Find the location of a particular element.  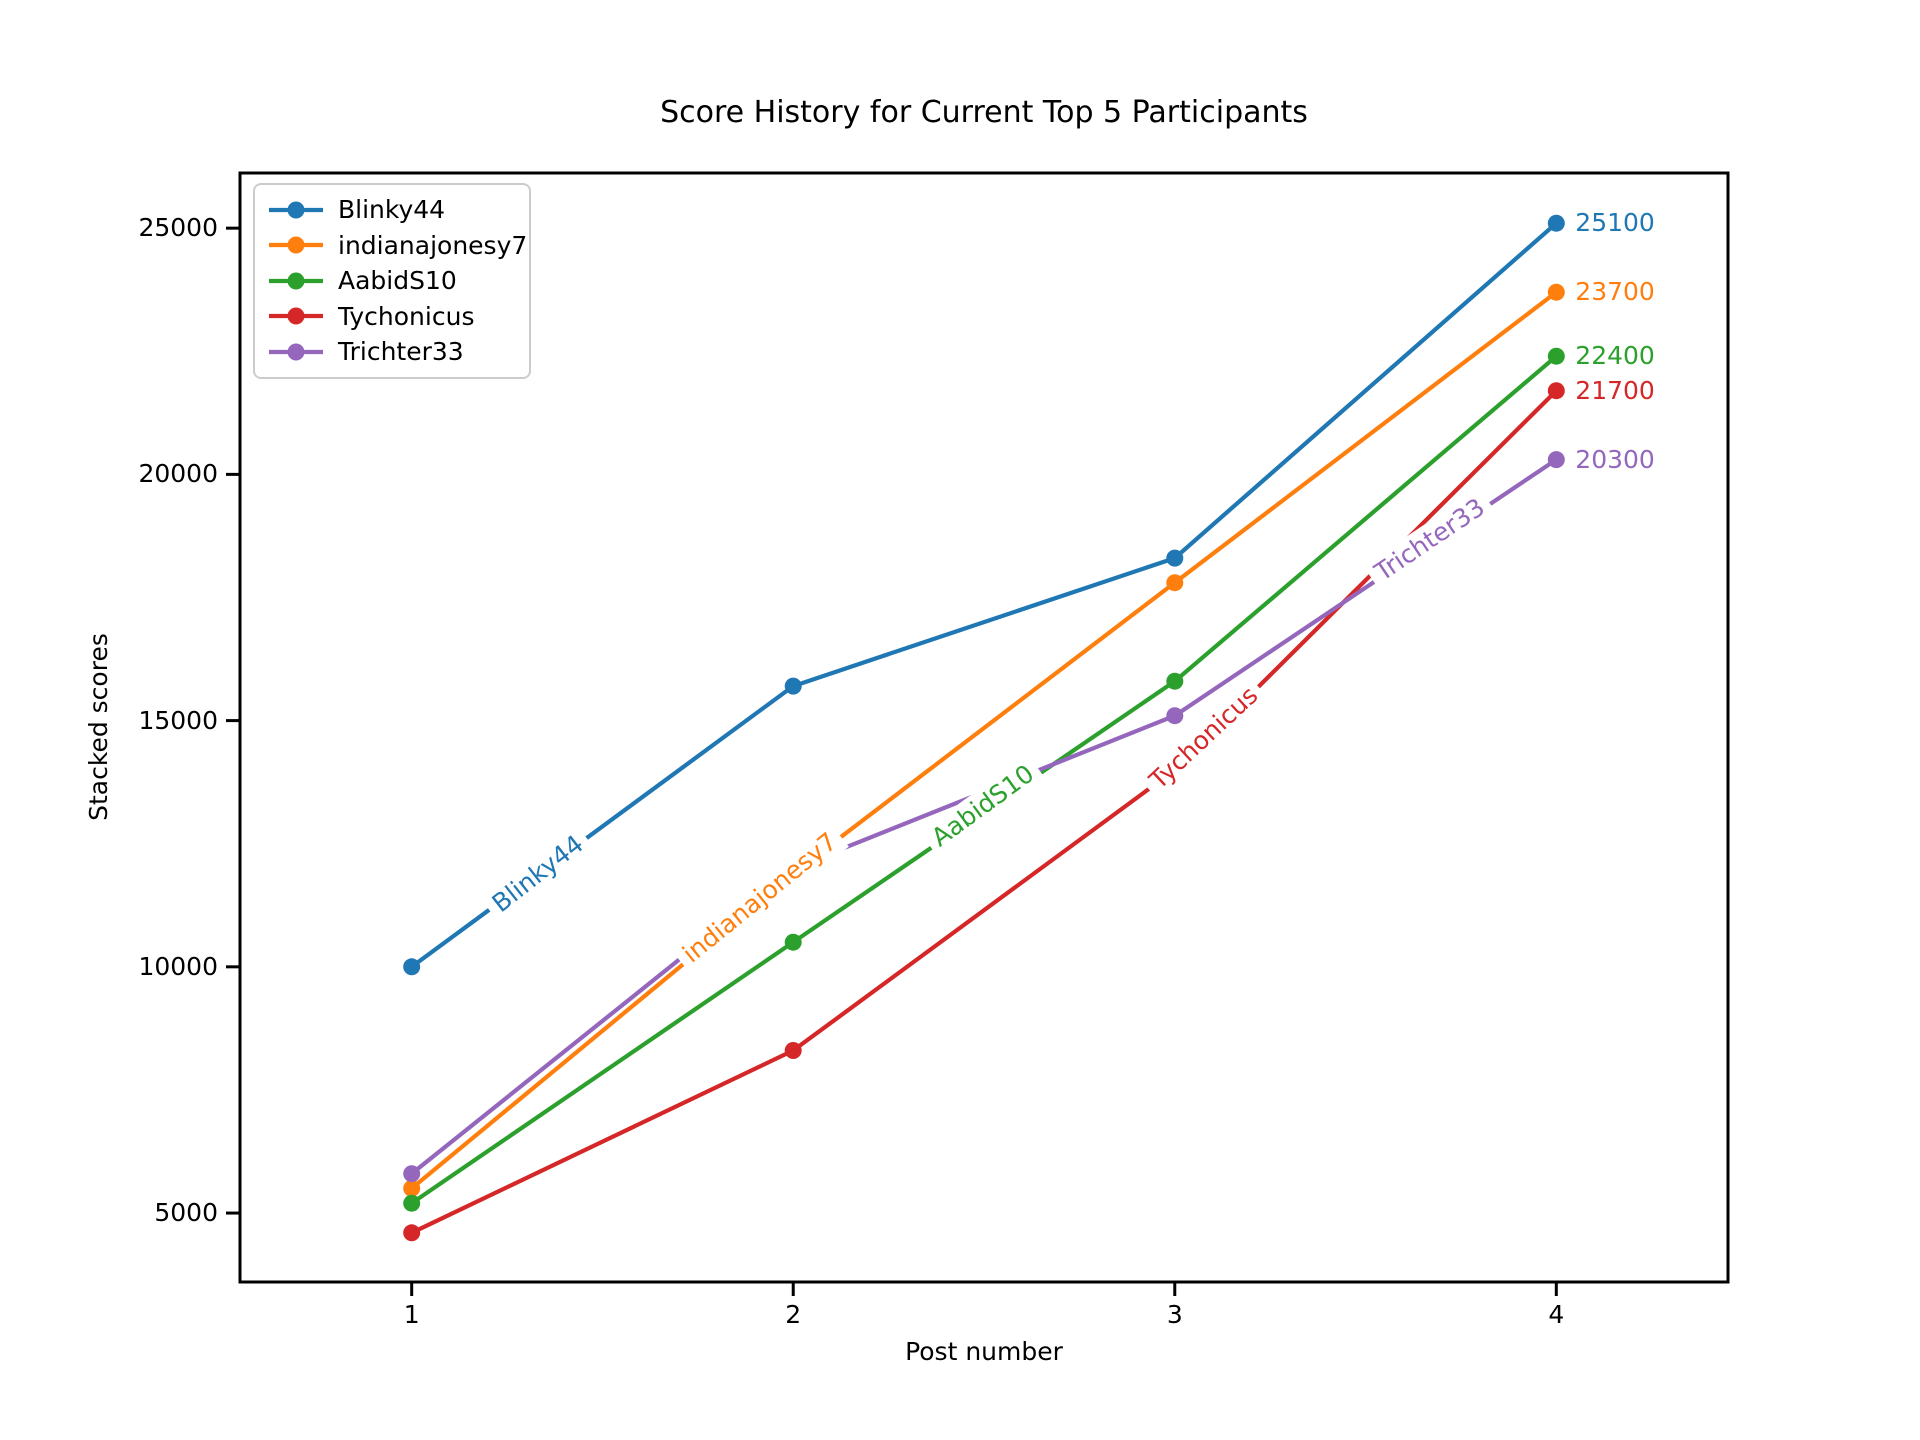

x-tick-label: 3 is located at coordinates (1174, 1314).